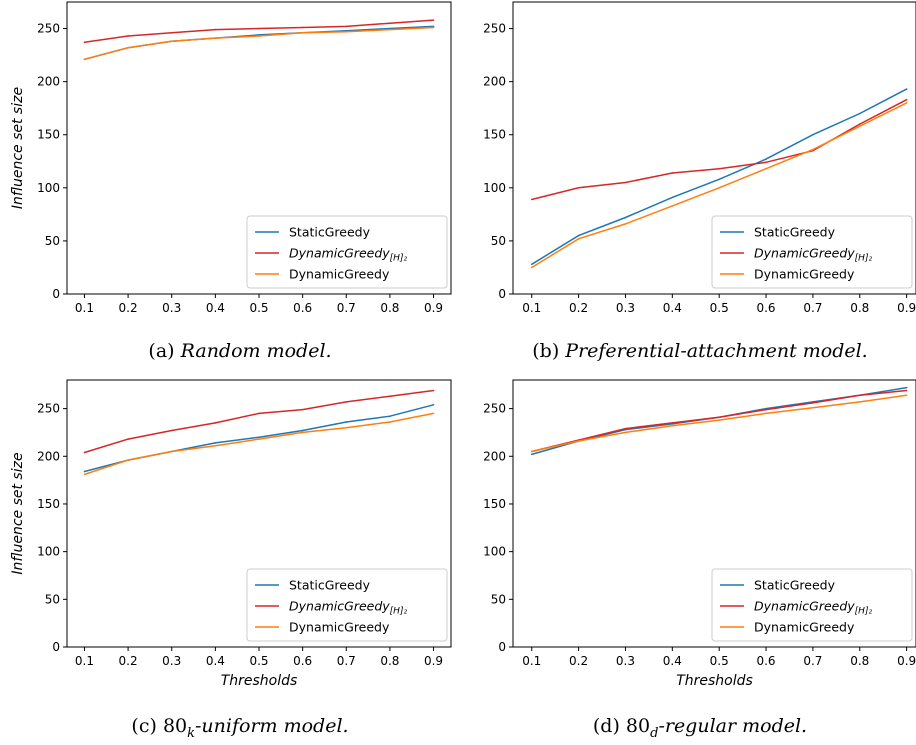  What do you see at coordinates (239, 728) in the screenshot?
I see `caption-c: (c) 80k-uniform model.` at bounding box center [239, 728].